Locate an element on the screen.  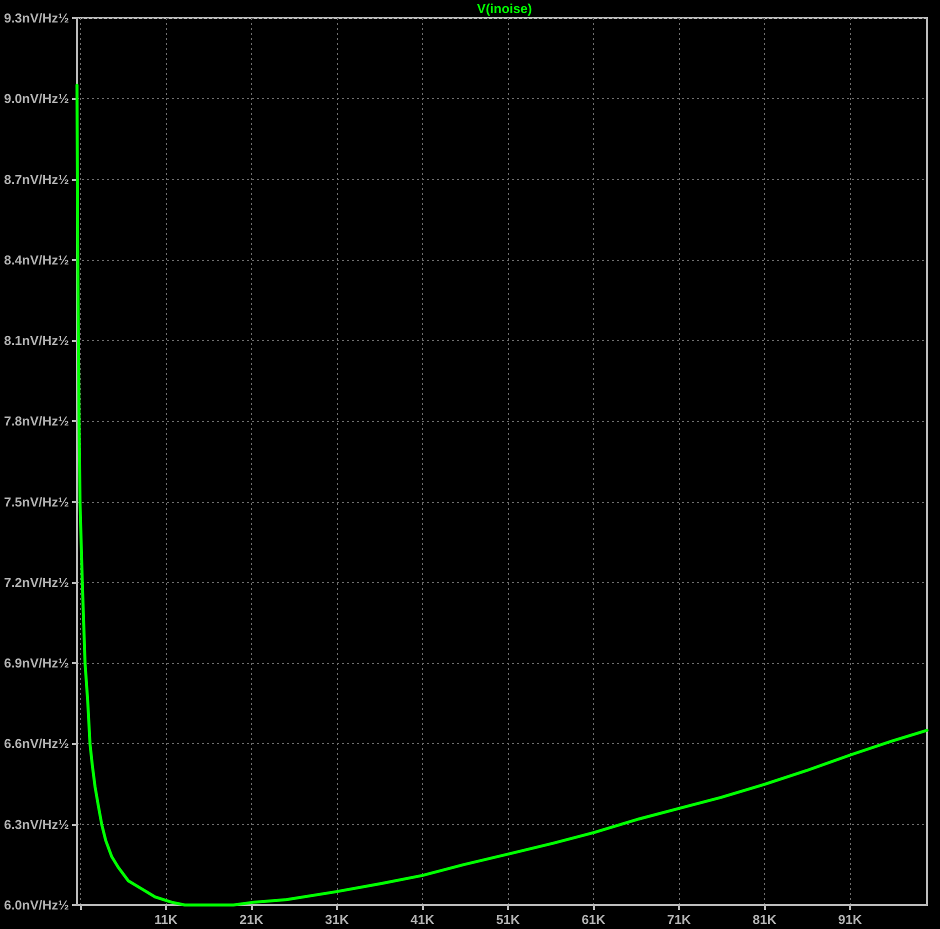
y-tick-label: 9.3nV/Hz½ is located at coordinates (37, 18).